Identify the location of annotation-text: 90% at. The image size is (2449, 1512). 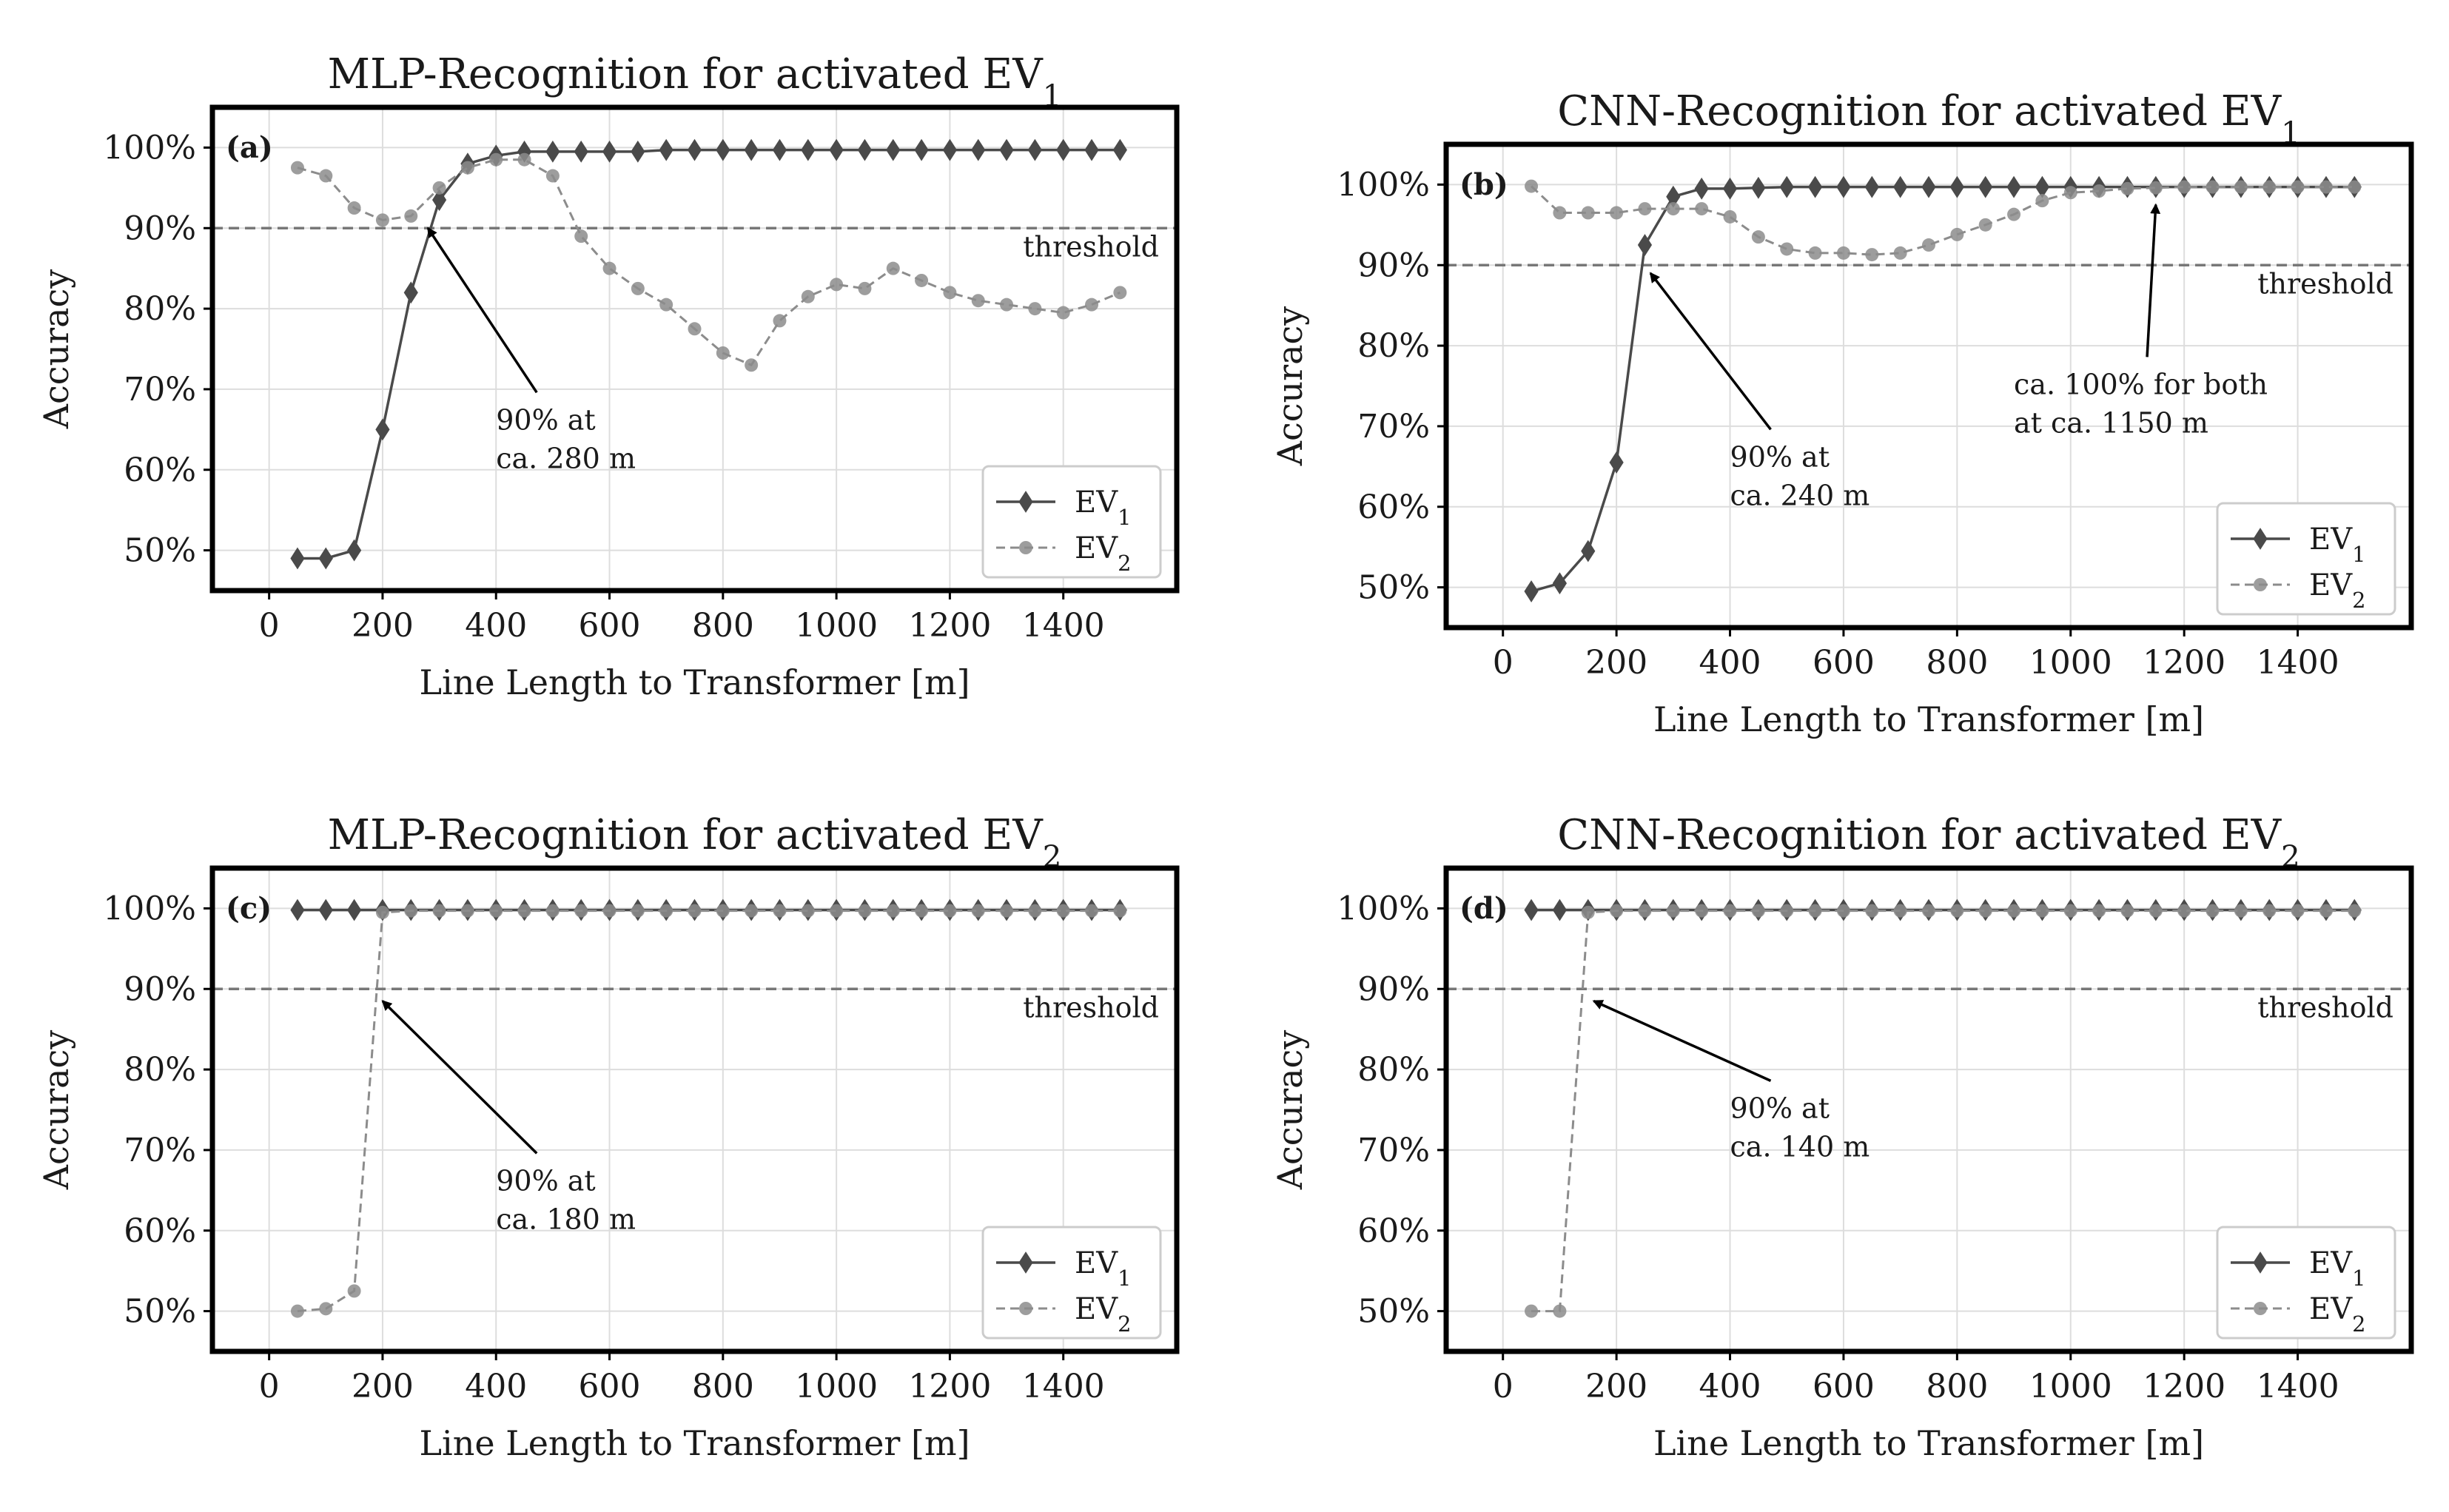
(1780, 1108).